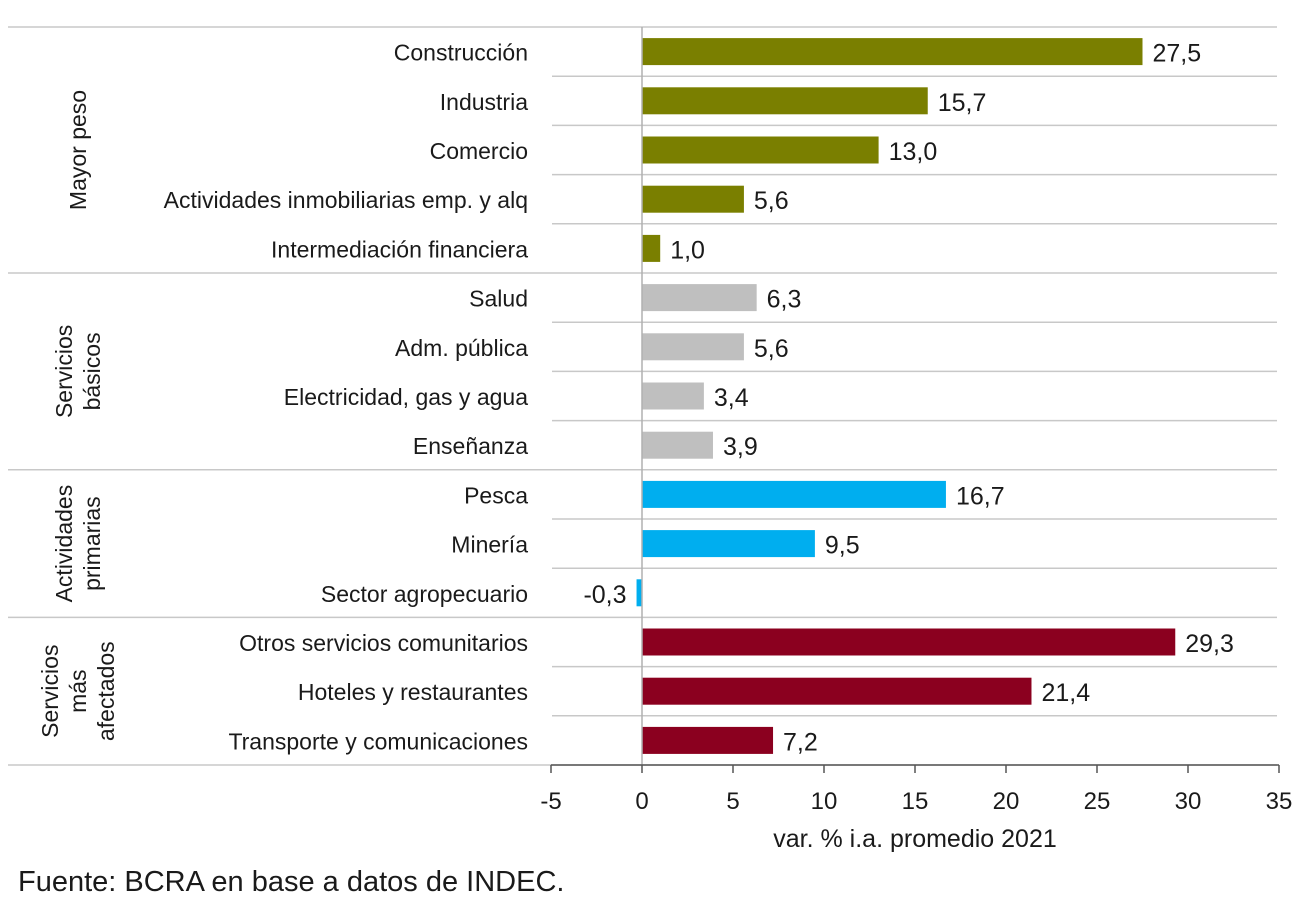  I want to click on data-label: 1,0, so click(687, 250).